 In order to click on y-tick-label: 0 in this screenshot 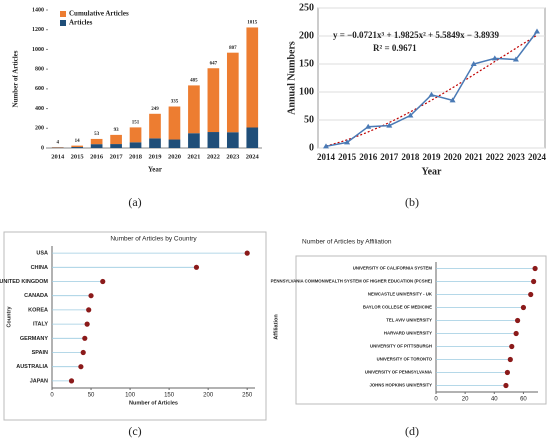, I will do `click(42, 148)`.